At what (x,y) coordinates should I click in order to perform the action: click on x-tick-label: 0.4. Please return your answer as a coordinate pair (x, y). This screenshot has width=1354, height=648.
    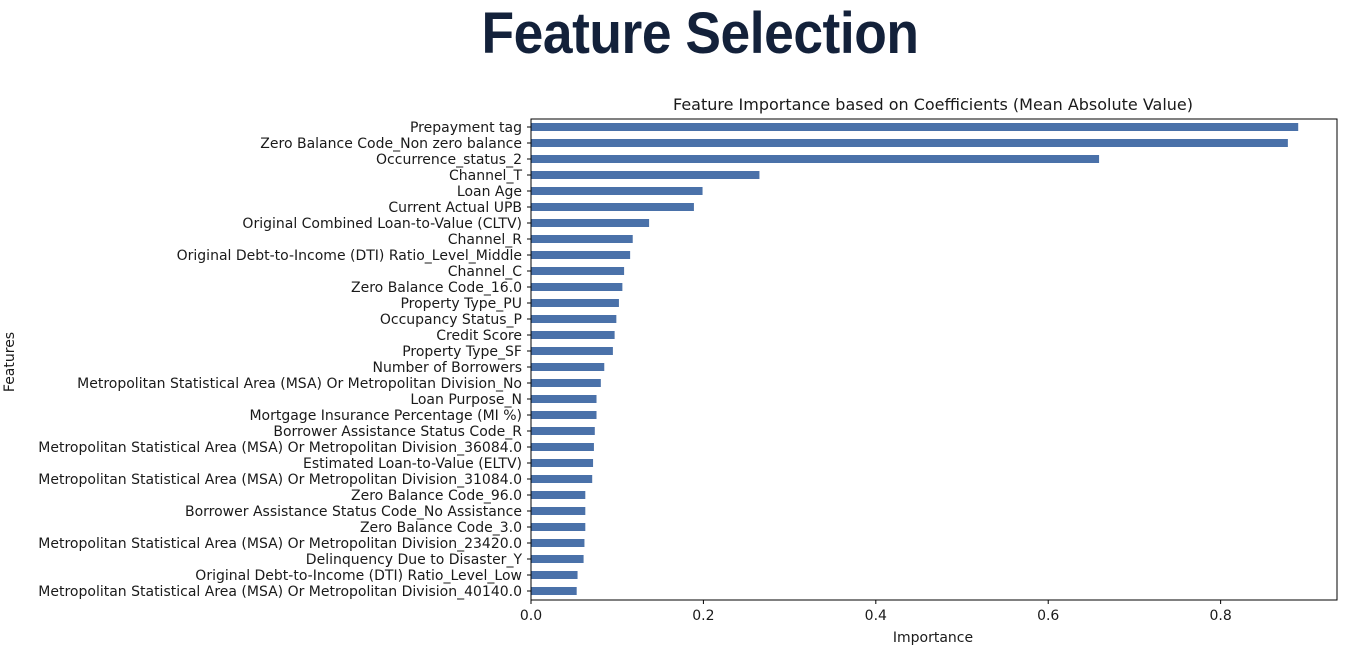
    Looking at the image, I should click on (876, 616).